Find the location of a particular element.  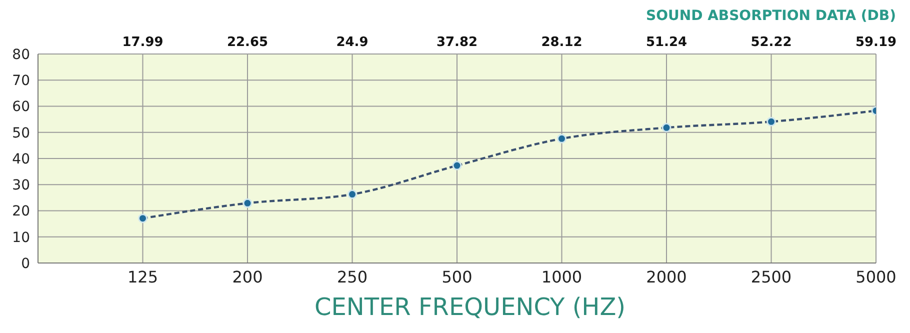

text: 52.22 is located at coordinates (771, 42).